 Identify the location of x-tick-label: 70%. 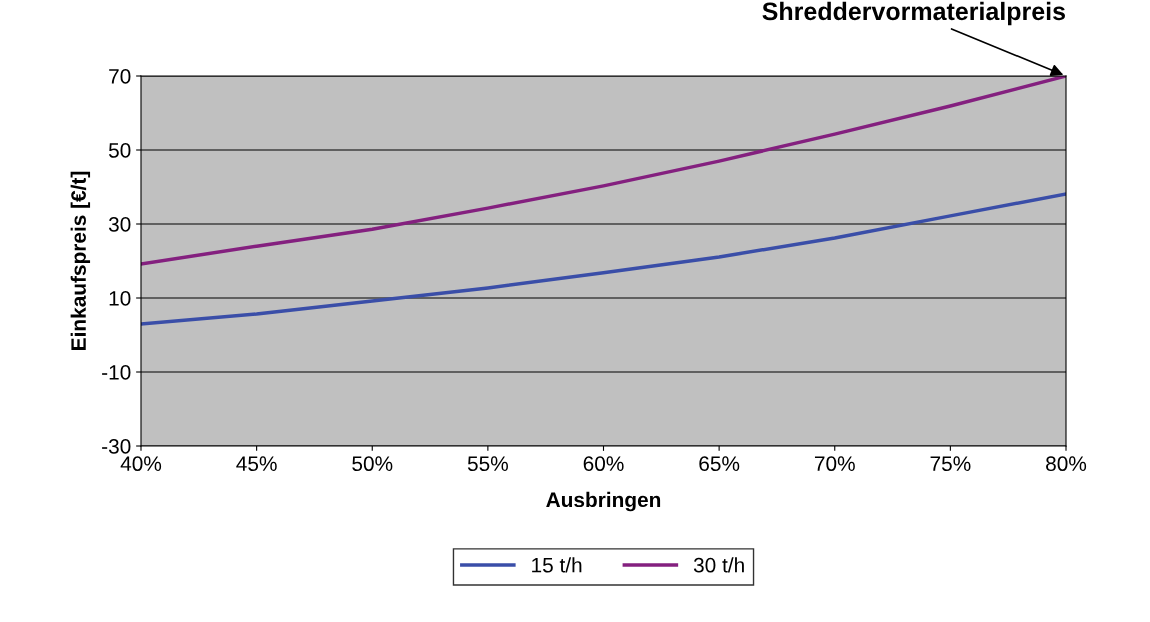
(834, 464).